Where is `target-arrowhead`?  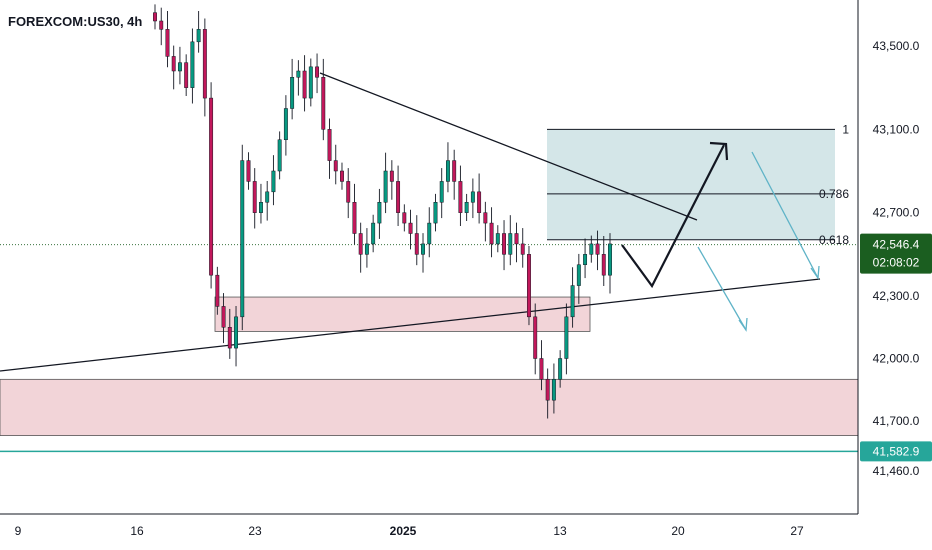 target-arrowhead is located at coordinates (815, 272).